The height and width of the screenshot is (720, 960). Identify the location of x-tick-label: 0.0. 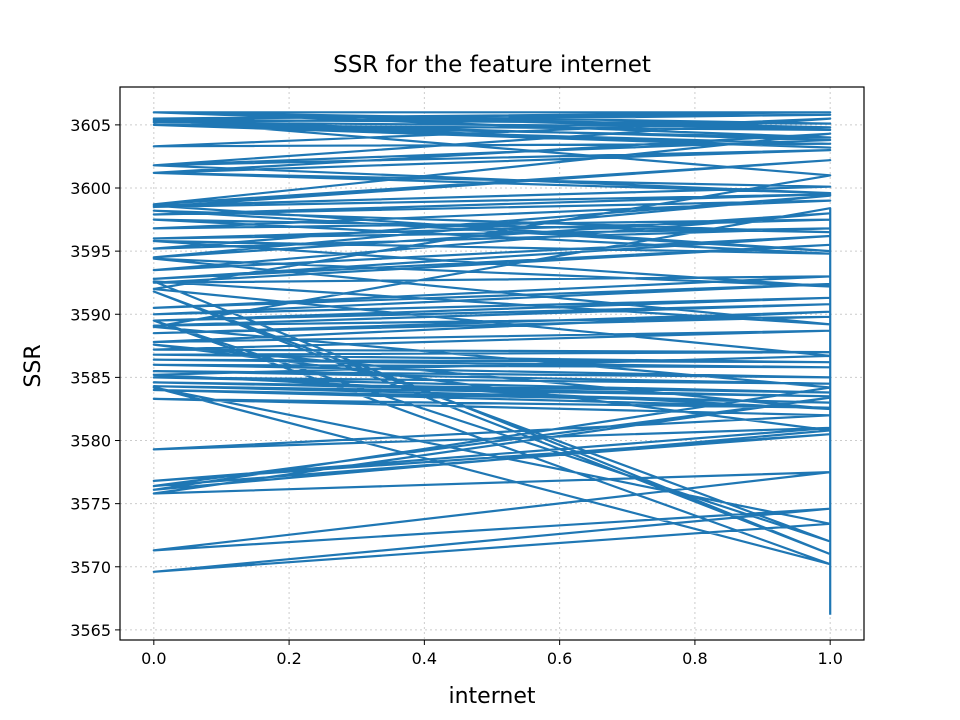
(153, 658).